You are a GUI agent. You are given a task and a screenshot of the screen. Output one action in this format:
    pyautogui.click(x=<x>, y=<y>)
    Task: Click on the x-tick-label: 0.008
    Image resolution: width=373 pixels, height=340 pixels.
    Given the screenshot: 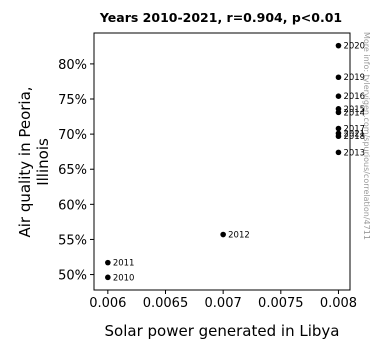 What is the action you would take?
    pyautogui.click(x=338, y=303)
    